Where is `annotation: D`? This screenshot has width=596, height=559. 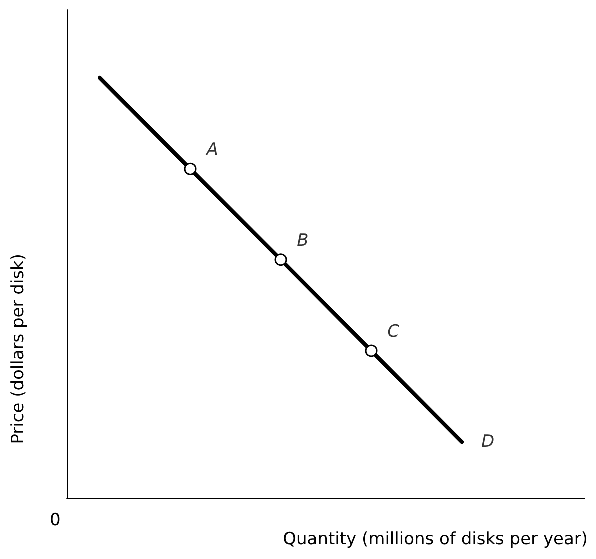
annotation: D is located at coordinates (488, 442).